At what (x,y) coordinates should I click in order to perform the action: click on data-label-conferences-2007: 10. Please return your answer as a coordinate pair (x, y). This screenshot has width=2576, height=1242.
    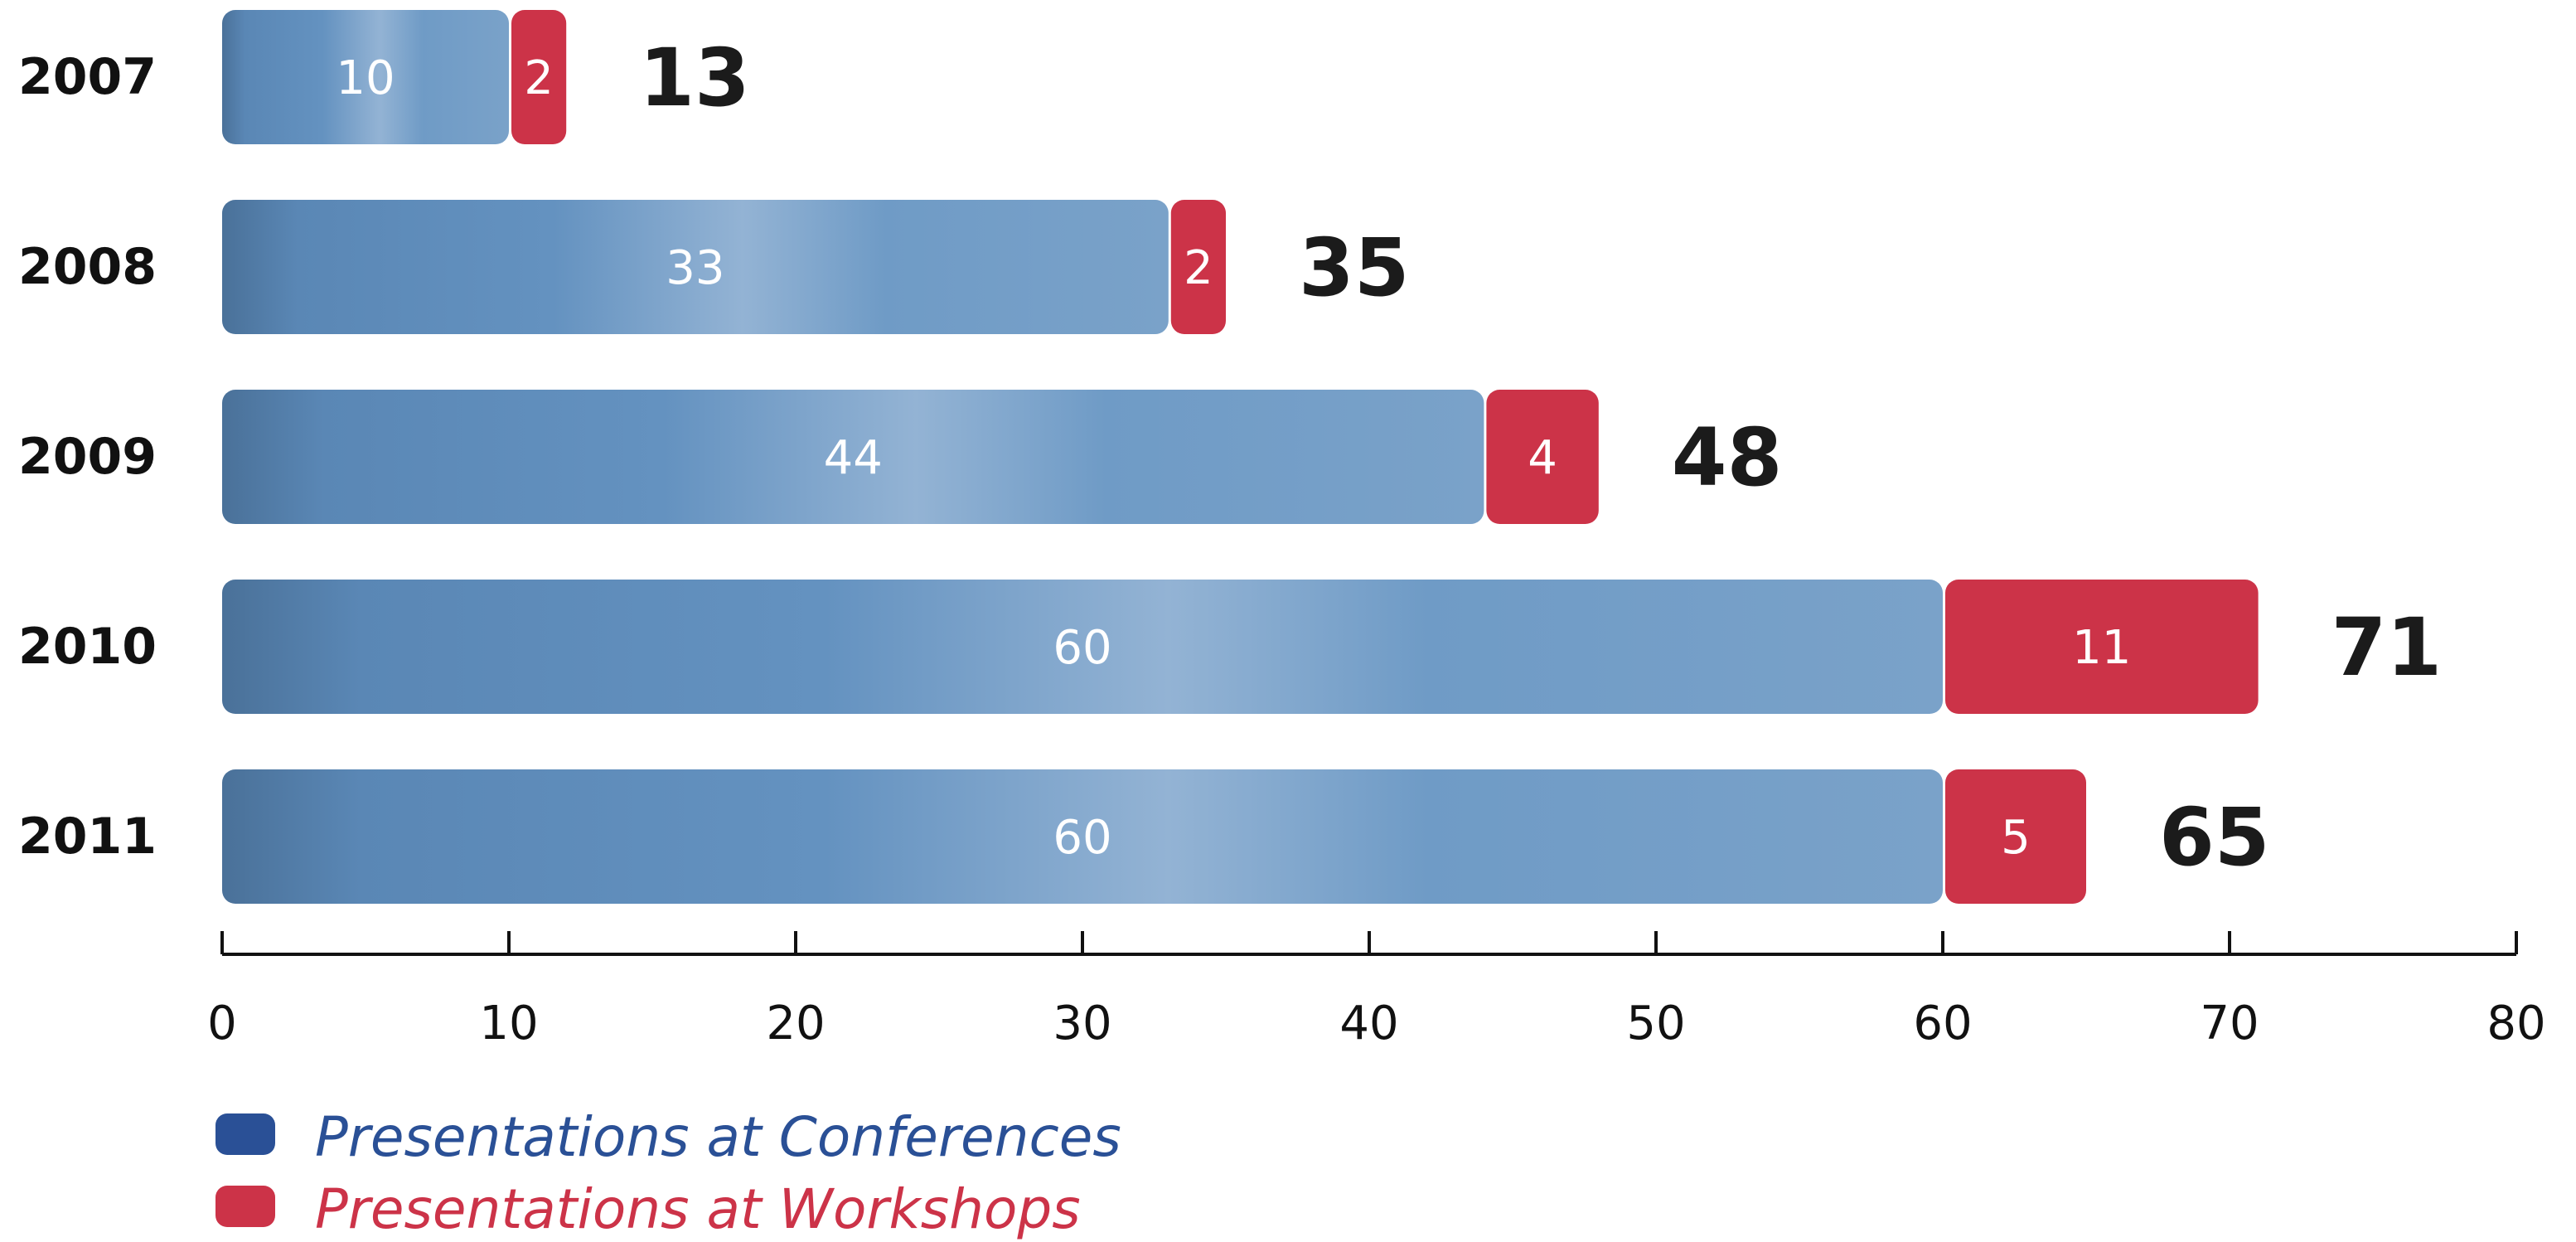
    Looking at the image, I should click on (365, 78).